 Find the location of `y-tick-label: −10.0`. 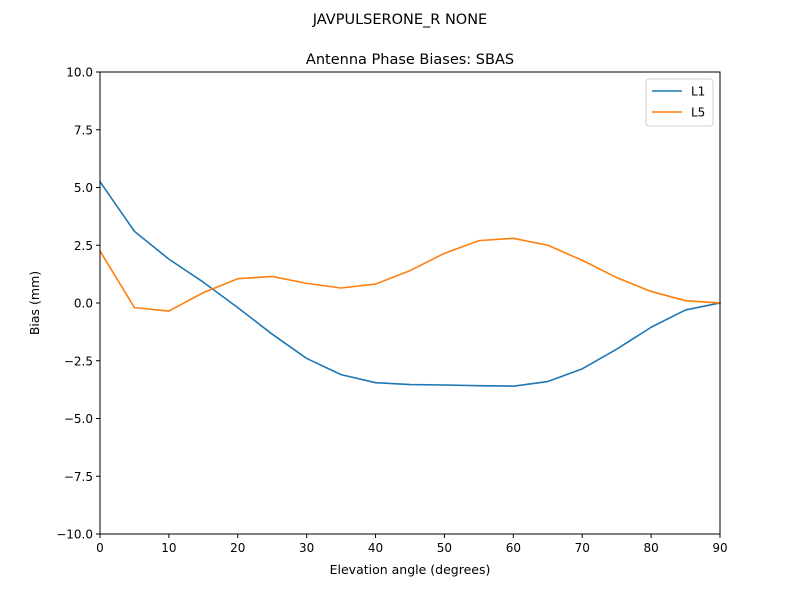

y-tick-label: −10.0 is located at coordinates (74, 535).